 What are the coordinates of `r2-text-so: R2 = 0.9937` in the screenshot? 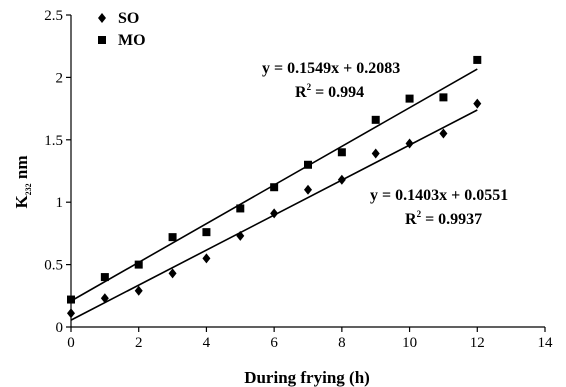 It's located at (443, 218).